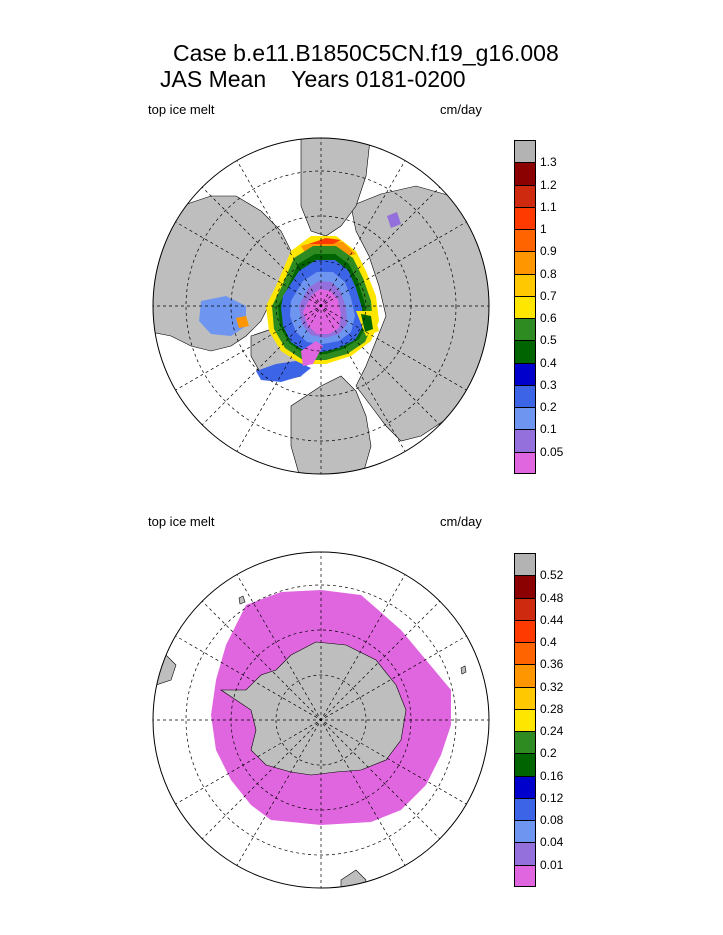  What do you see at coordinates (325, 241) in the screenshot?
I see `north-ice-band-red` at bounding box center [325, 241].